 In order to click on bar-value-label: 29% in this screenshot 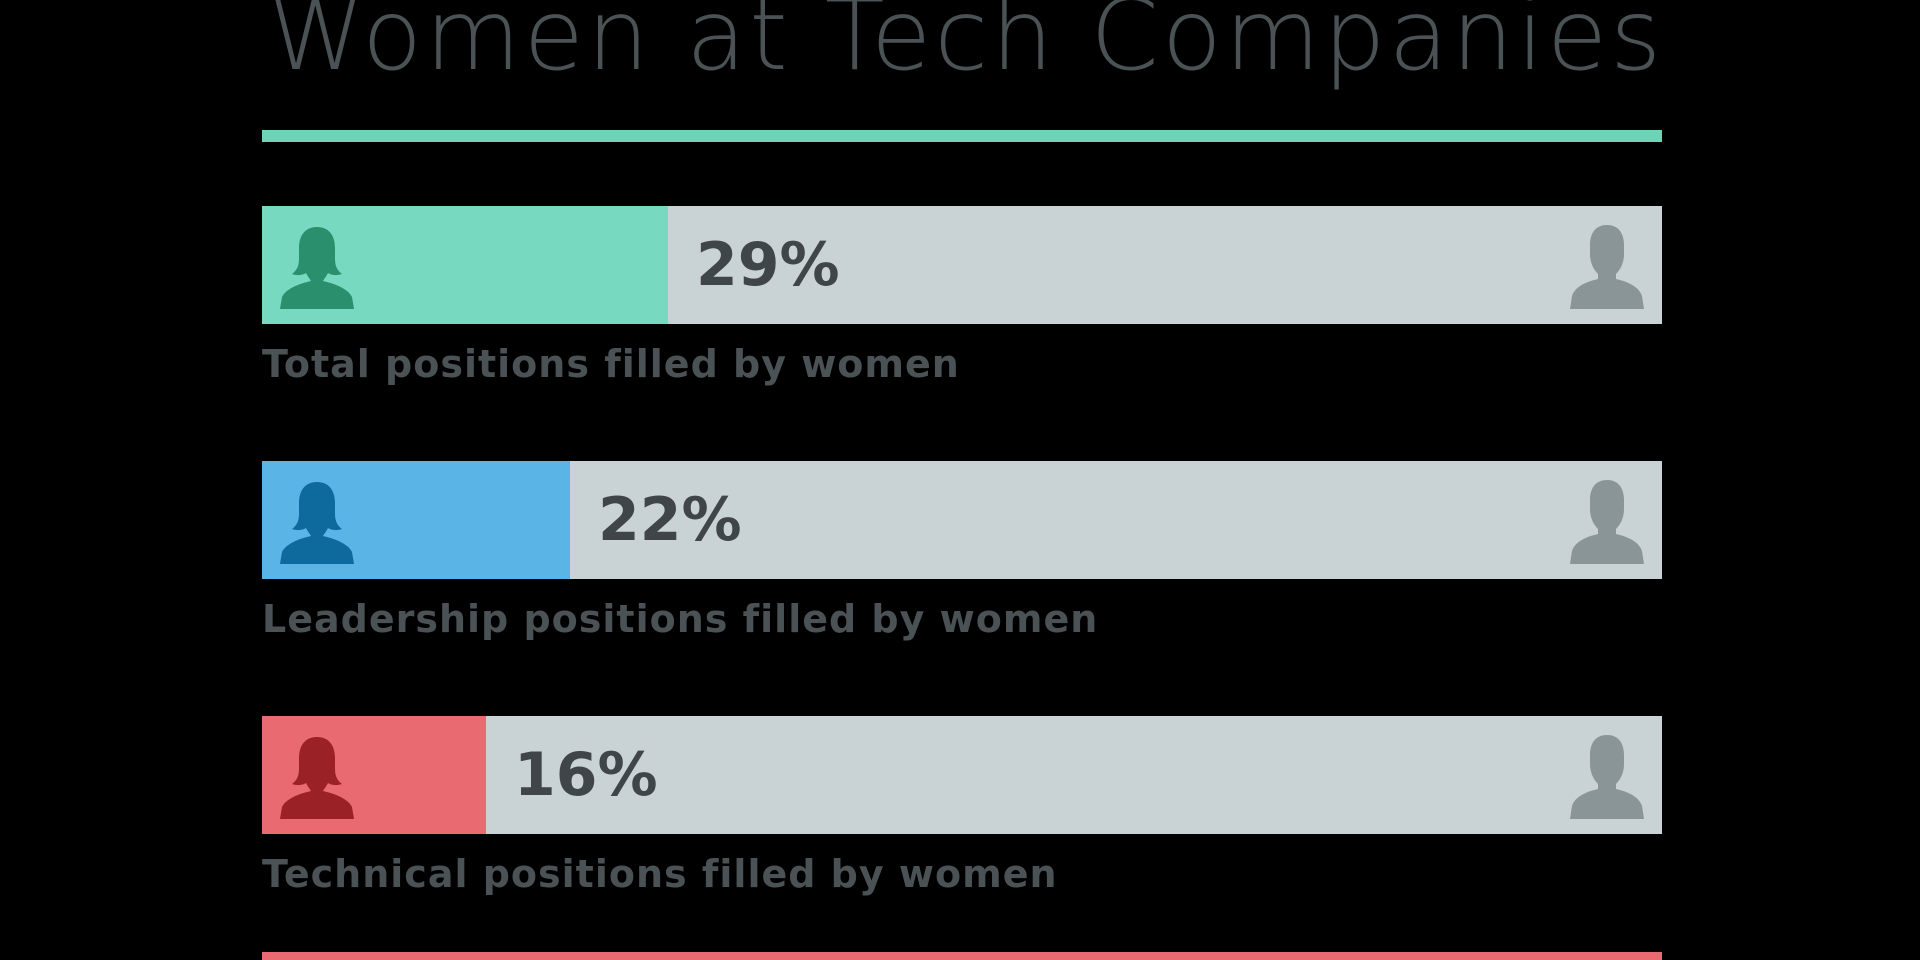, I will do `click(768, 265)`.